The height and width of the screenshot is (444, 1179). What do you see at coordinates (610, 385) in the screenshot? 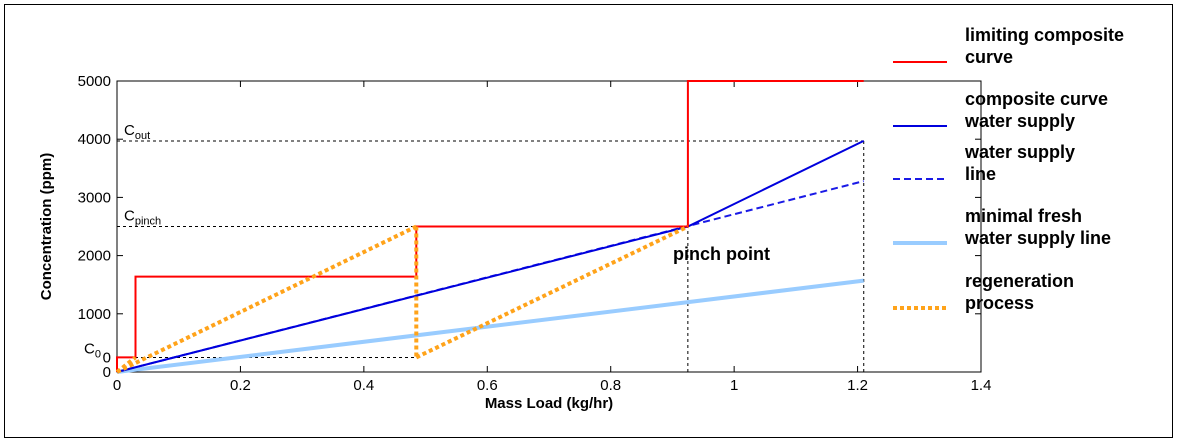
I see `x-tick-label: 0.8` at bounding box center [610, 385].